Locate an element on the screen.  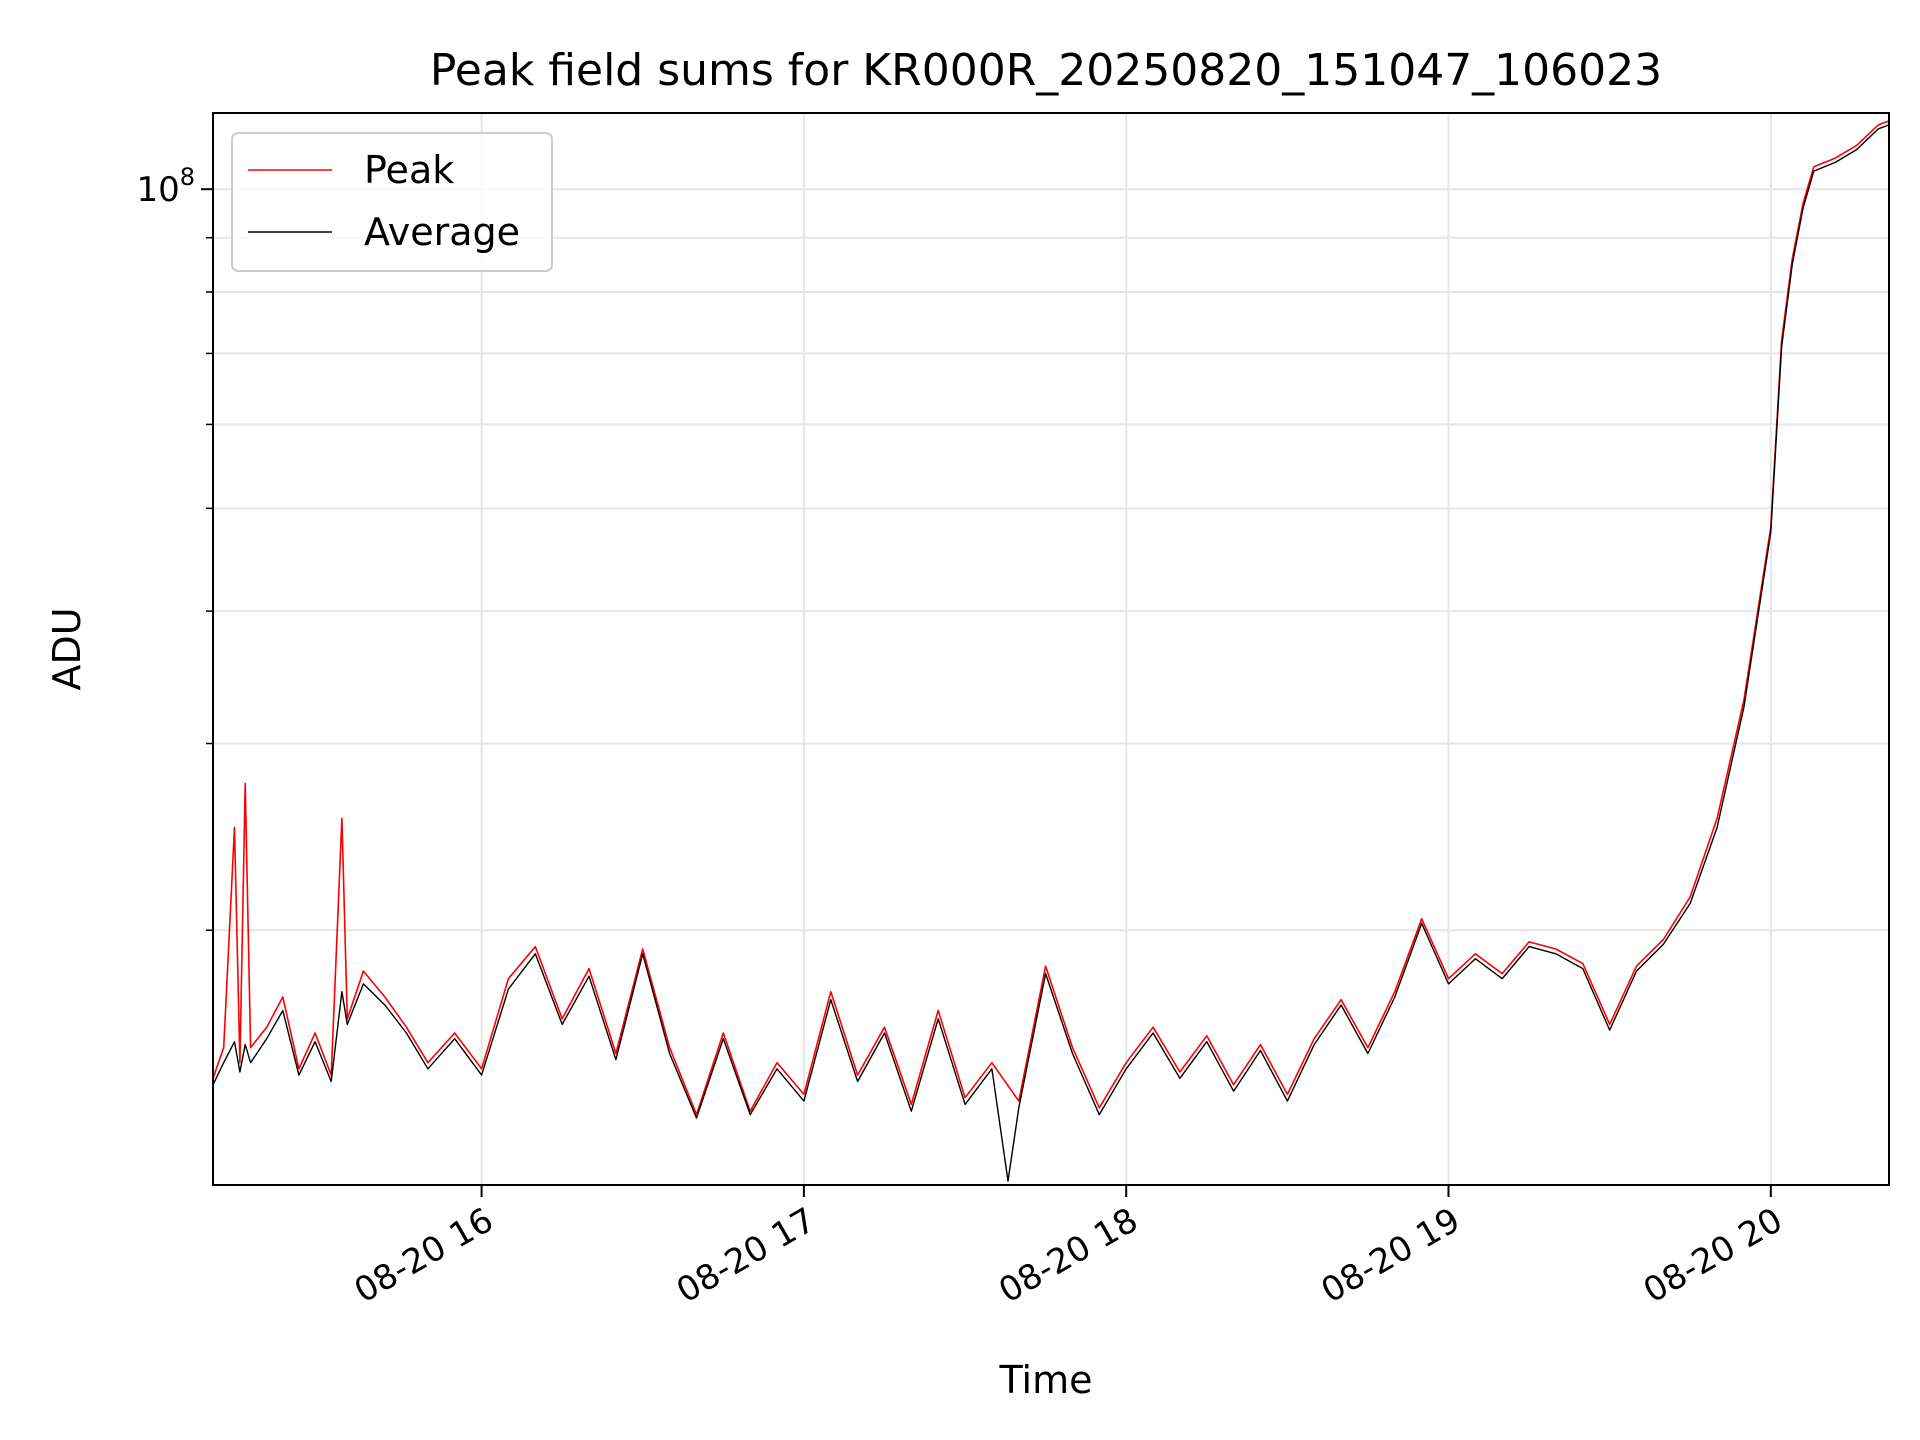
y-tick-label: 108 is located at coordinates (165, 186).